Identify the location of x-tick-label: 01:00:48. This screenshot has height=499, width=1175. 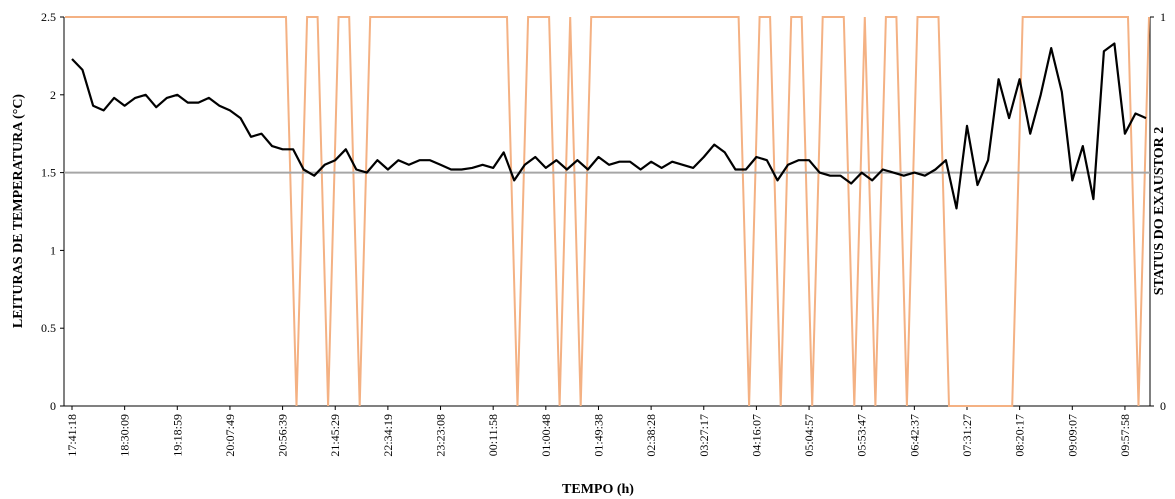
(546, 435).